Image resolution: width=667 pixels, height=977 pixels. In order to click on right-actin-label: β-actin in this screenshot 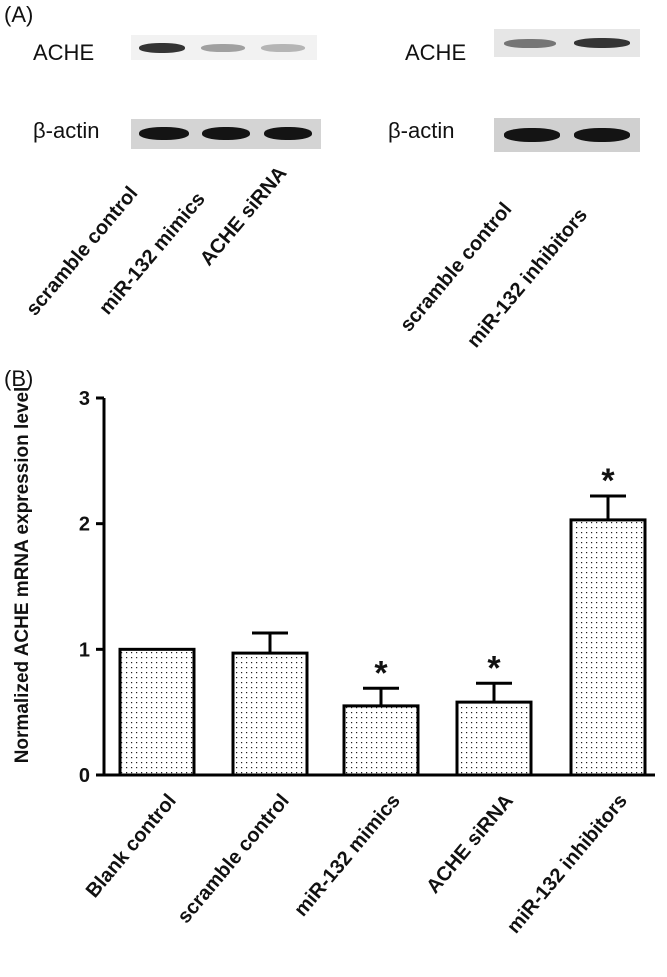, I will do `click(421, 130)`.